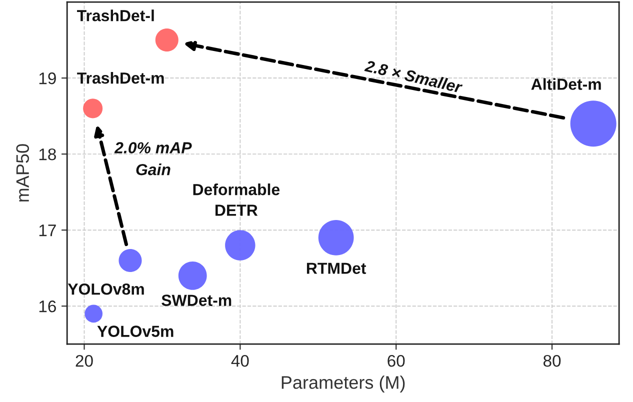  Describe the element at coordinates (343, 384) in the screenshot. I see `x-axis-title: Parameters (M)` at that location.